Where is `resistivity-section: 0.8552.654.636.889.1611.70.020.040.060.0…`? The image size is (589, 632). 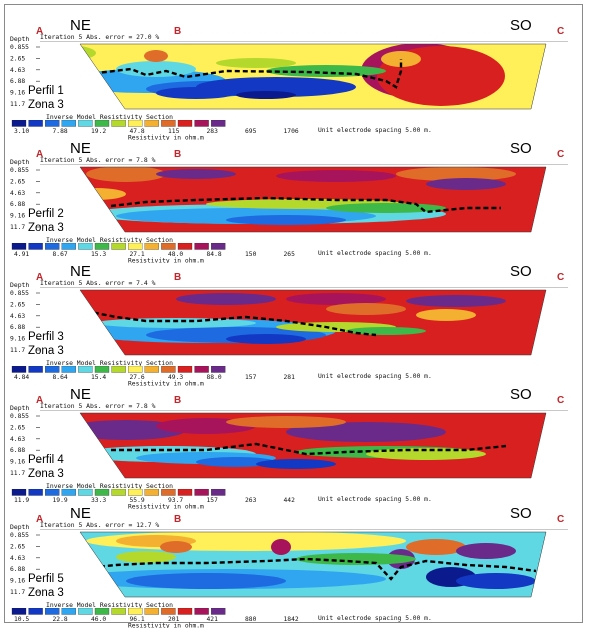 resistivity-section: 0.8552.654.636.889.1611.70.020.040.060.0… is located at coordinates (292, 195).